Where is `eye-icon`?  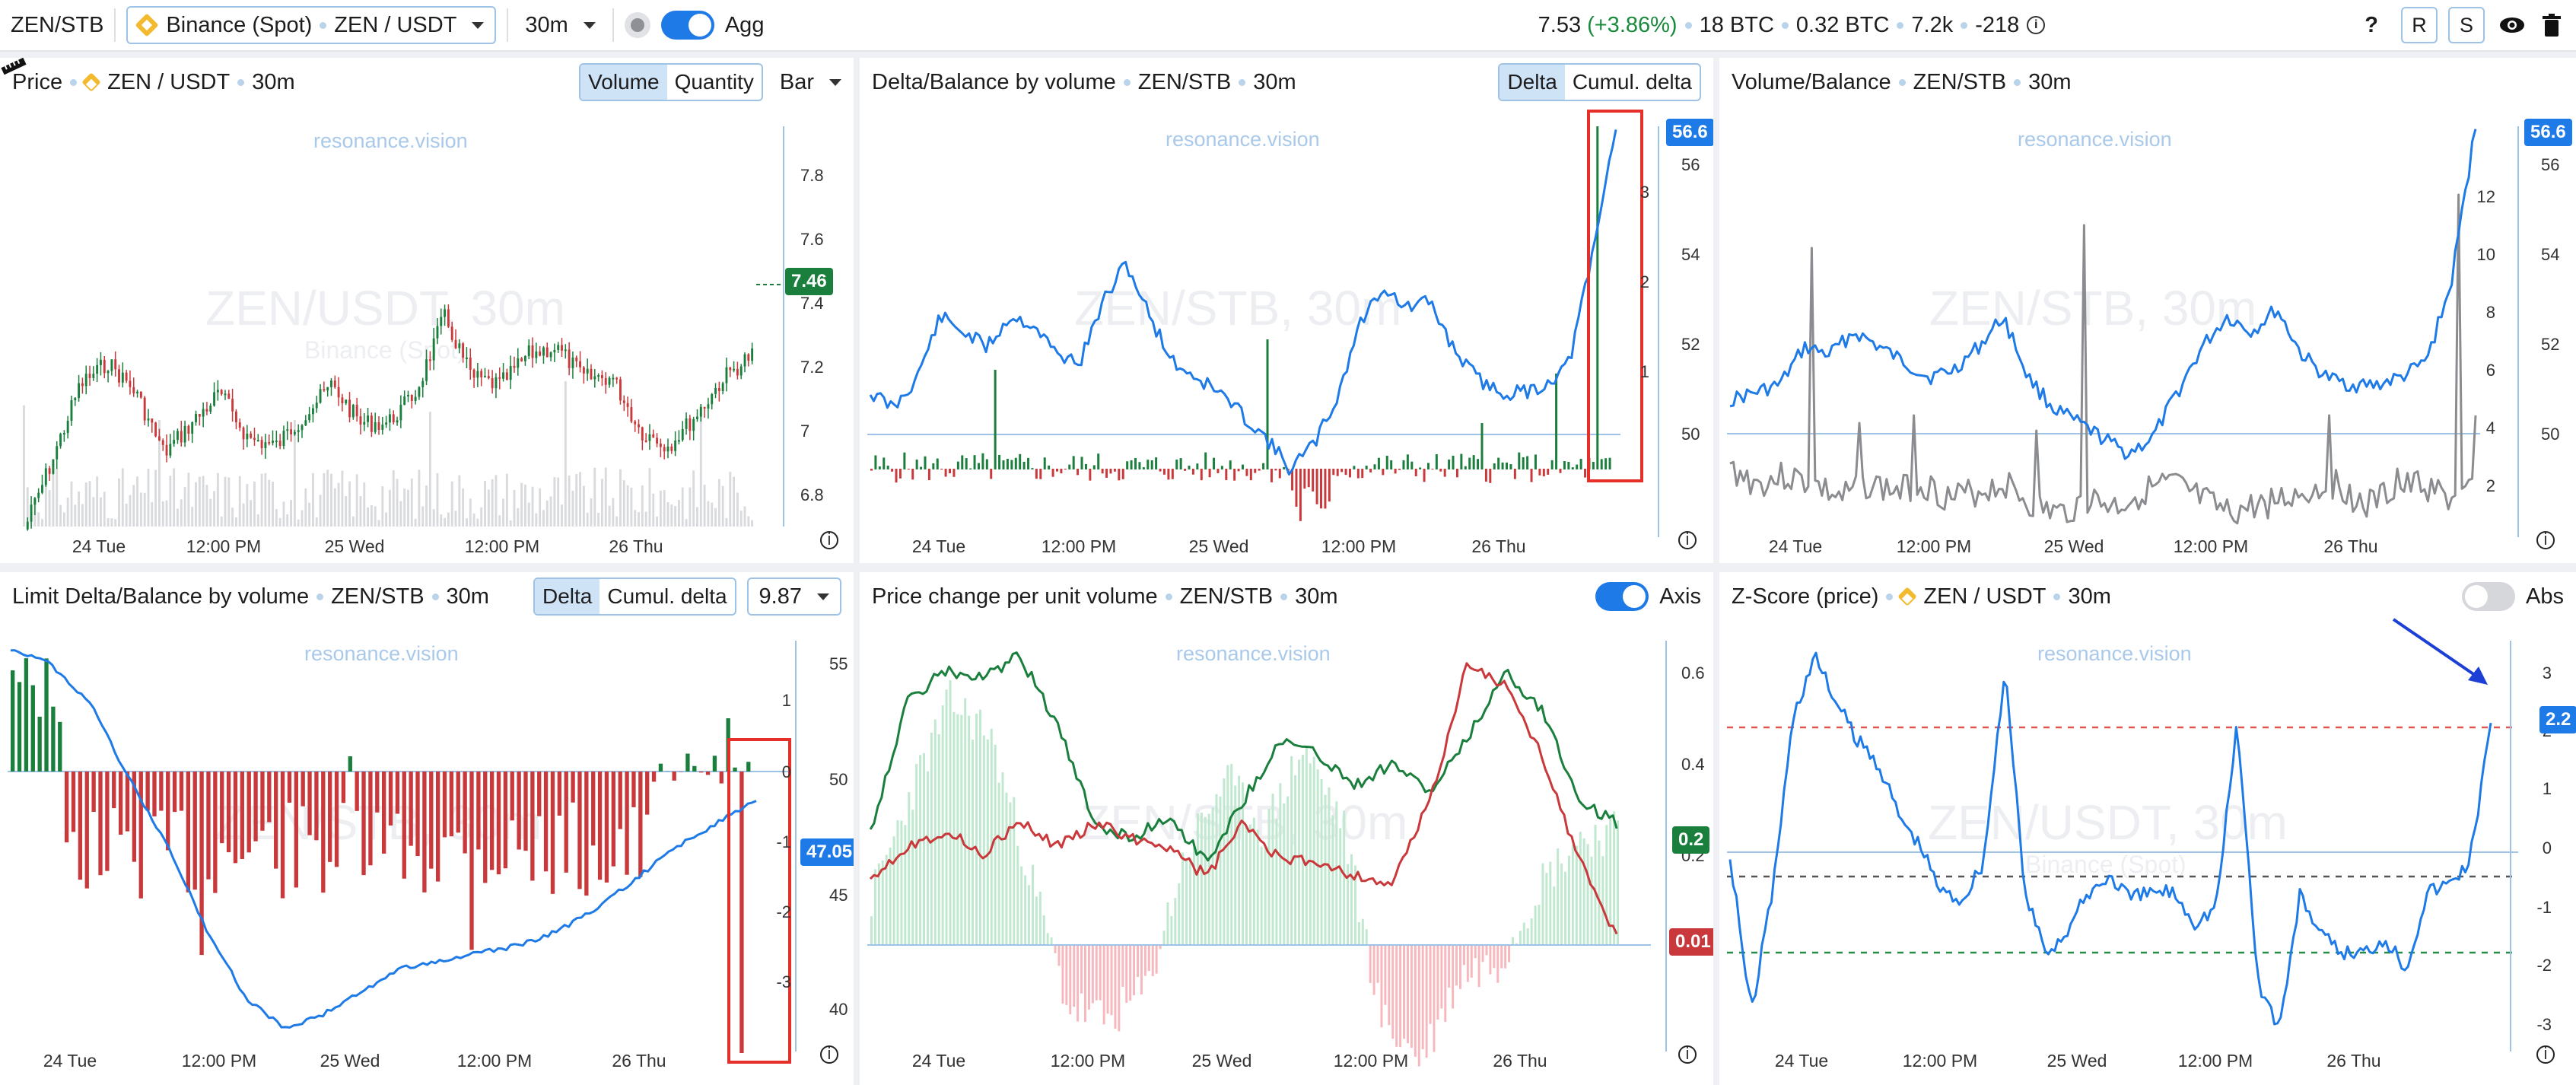
eye-icon is located at coordinates (2512, 25).